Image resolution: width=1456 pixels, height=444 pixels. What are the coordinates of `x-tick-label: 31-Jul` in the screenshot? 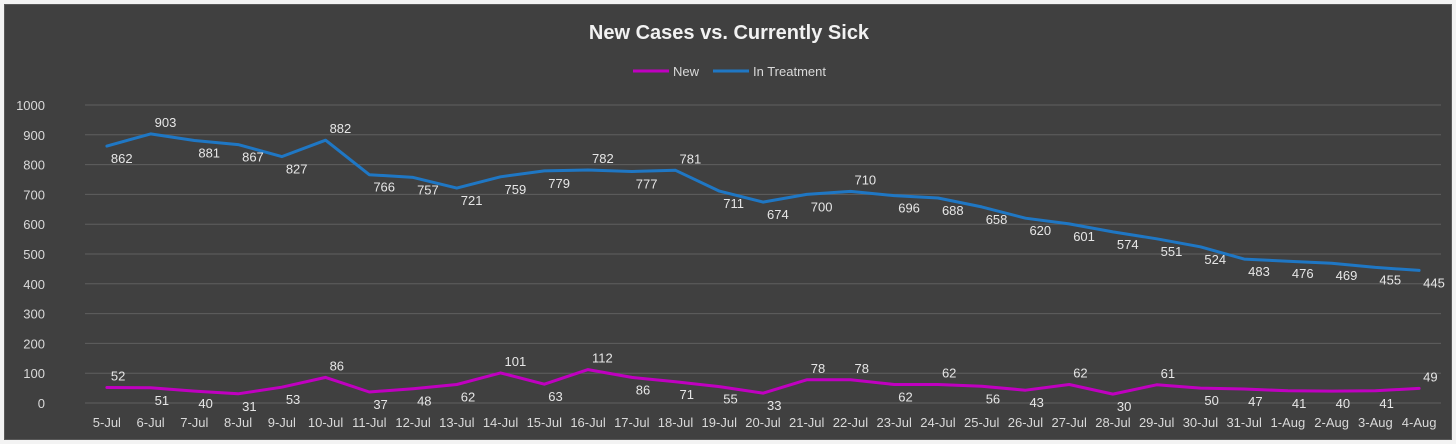 It's located at (1244, 422).